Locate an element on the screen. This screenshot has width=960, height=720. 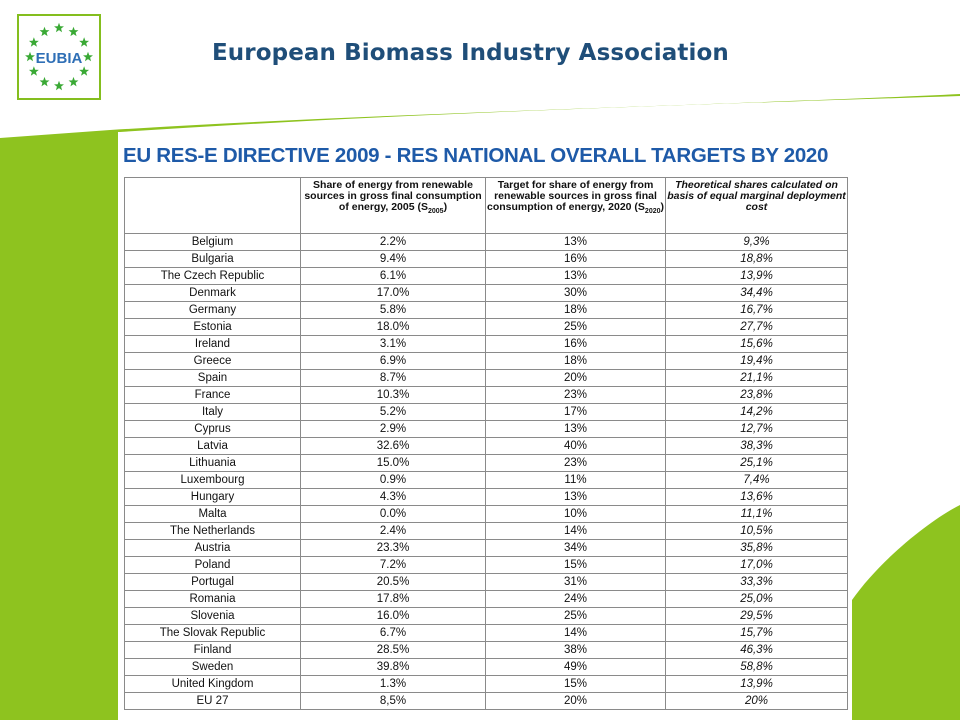
target-2020-cell: 11% is located at coordinates (575, 480).